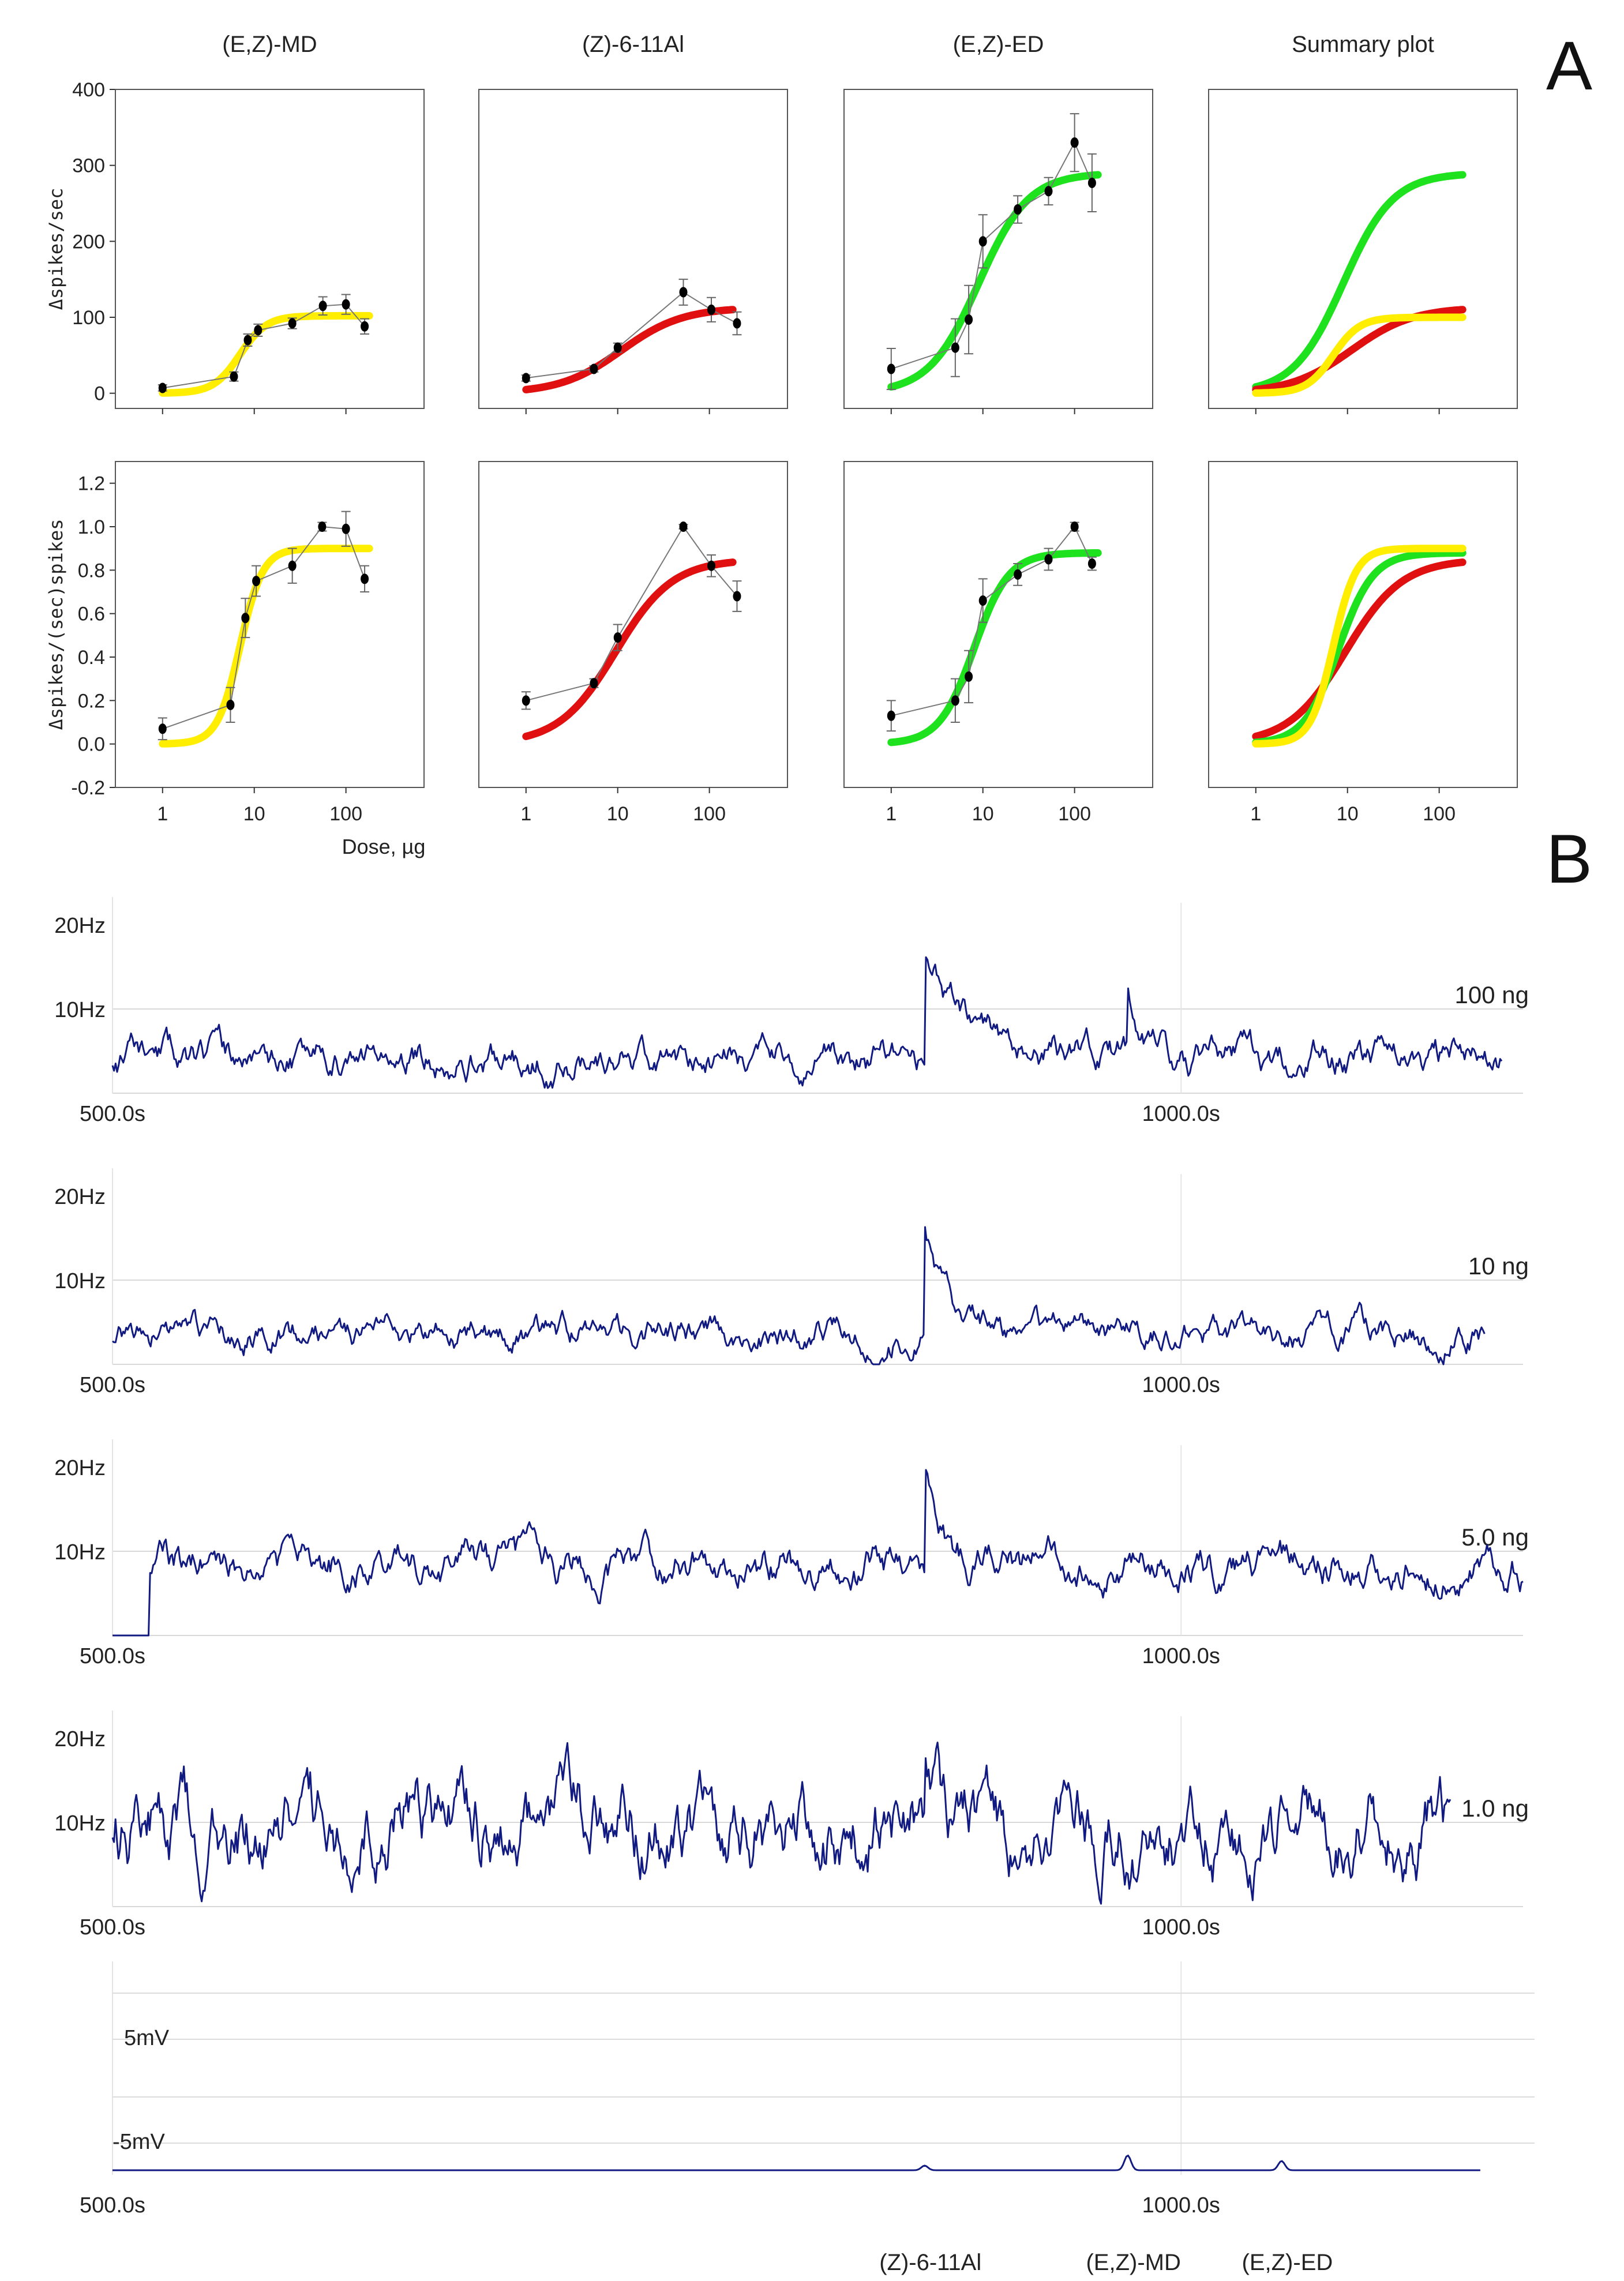  Describe the element at coordinates (384, 846) in the screenshot. I see `x-axis-label: Dose, µg` at that location.